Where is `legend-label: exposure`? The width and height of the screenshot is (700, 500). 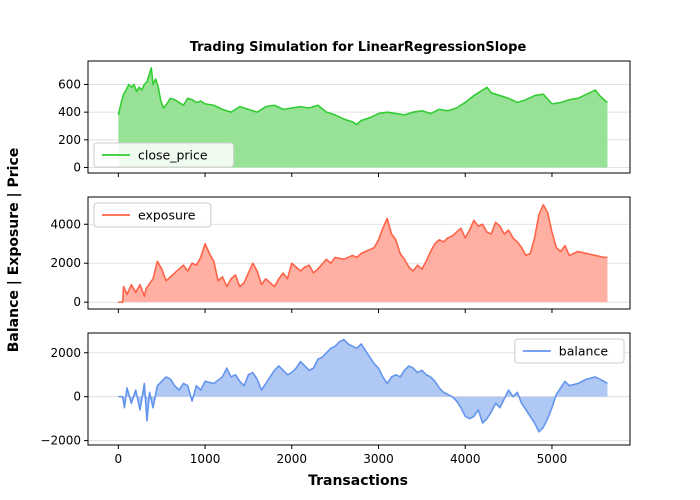 legend-label: exposure is located at coordinates (167, 215).